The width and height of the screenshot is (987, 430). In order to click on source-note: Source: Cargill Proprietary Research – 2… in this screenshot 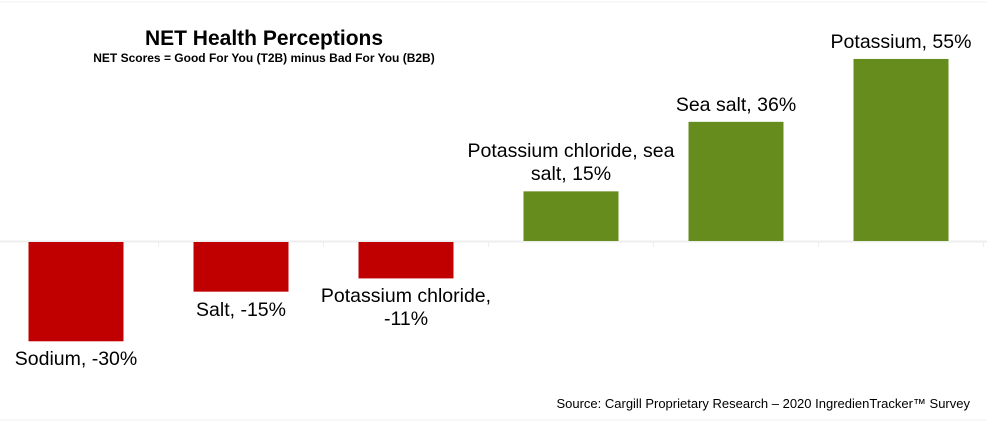, I will do `click(763, 403)`.